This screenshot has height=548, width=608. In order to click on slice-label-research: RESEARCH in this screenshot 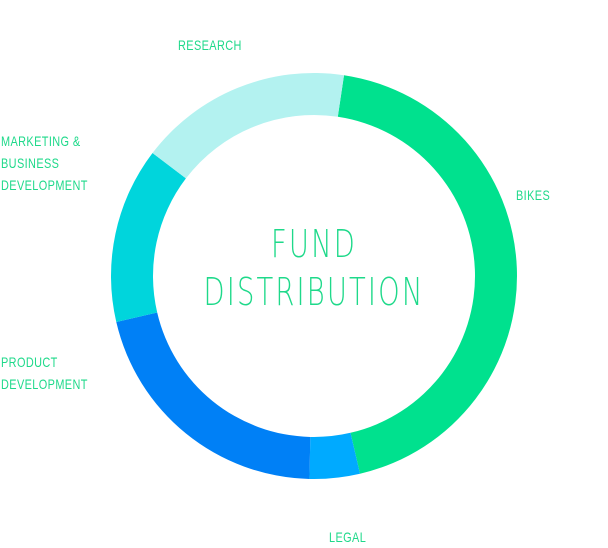, I will do `click(210, 45)`.